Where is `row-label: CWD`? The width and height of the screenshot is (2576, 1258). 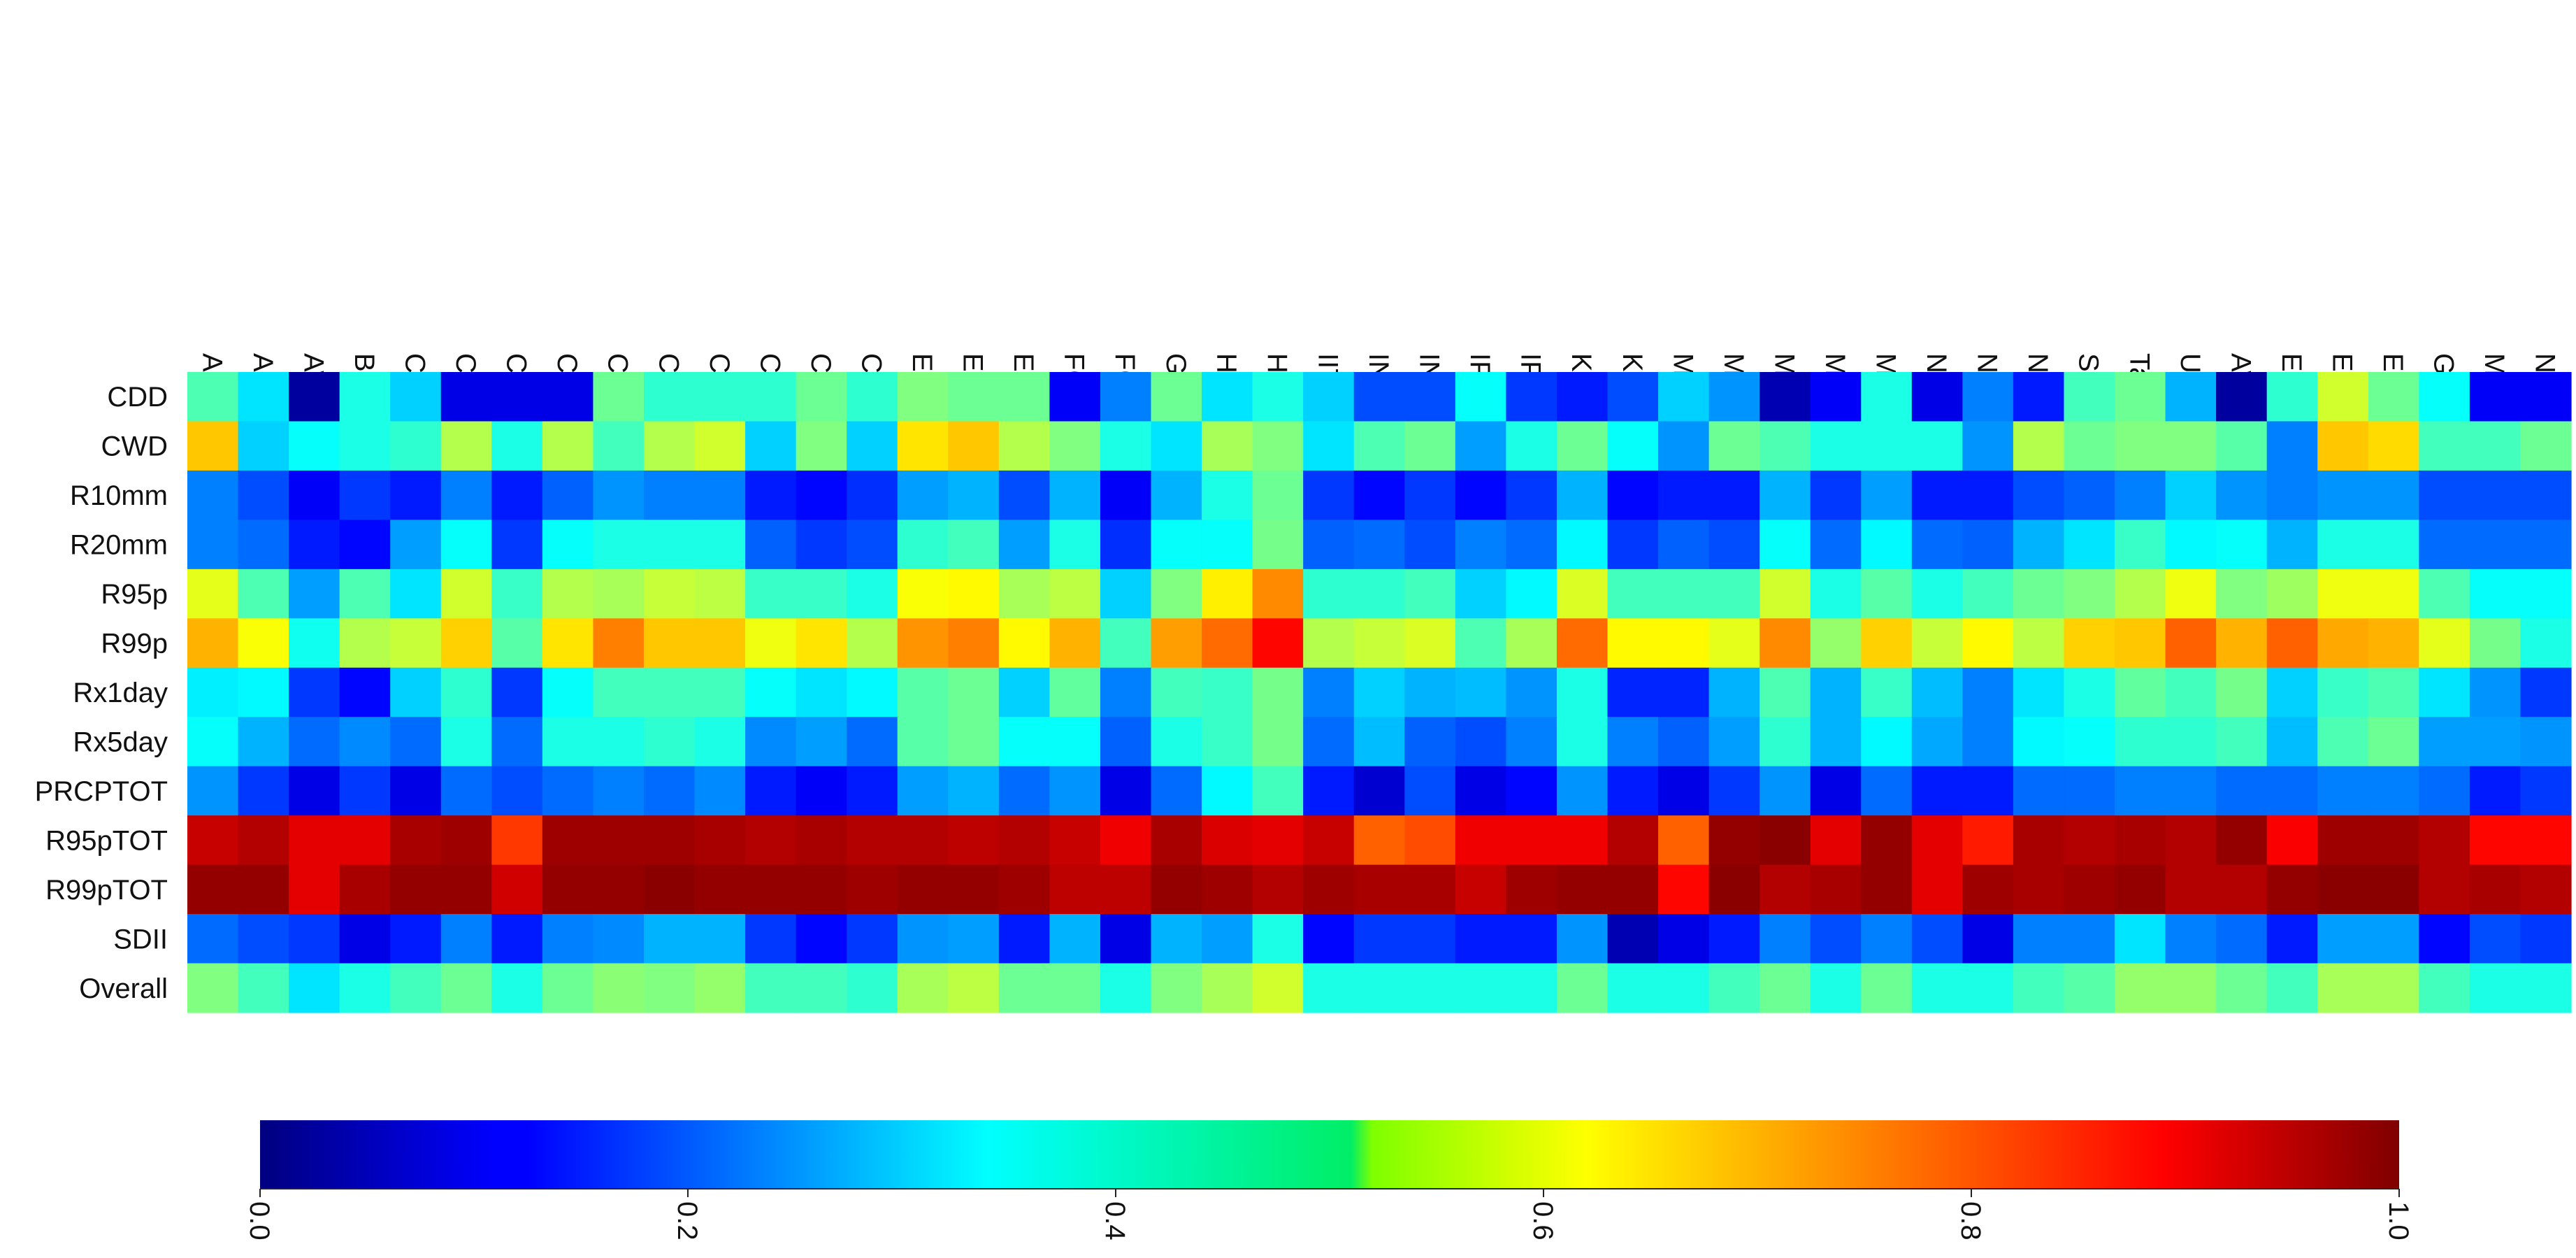
row-label: CWD is located at coordinates (134, 446).